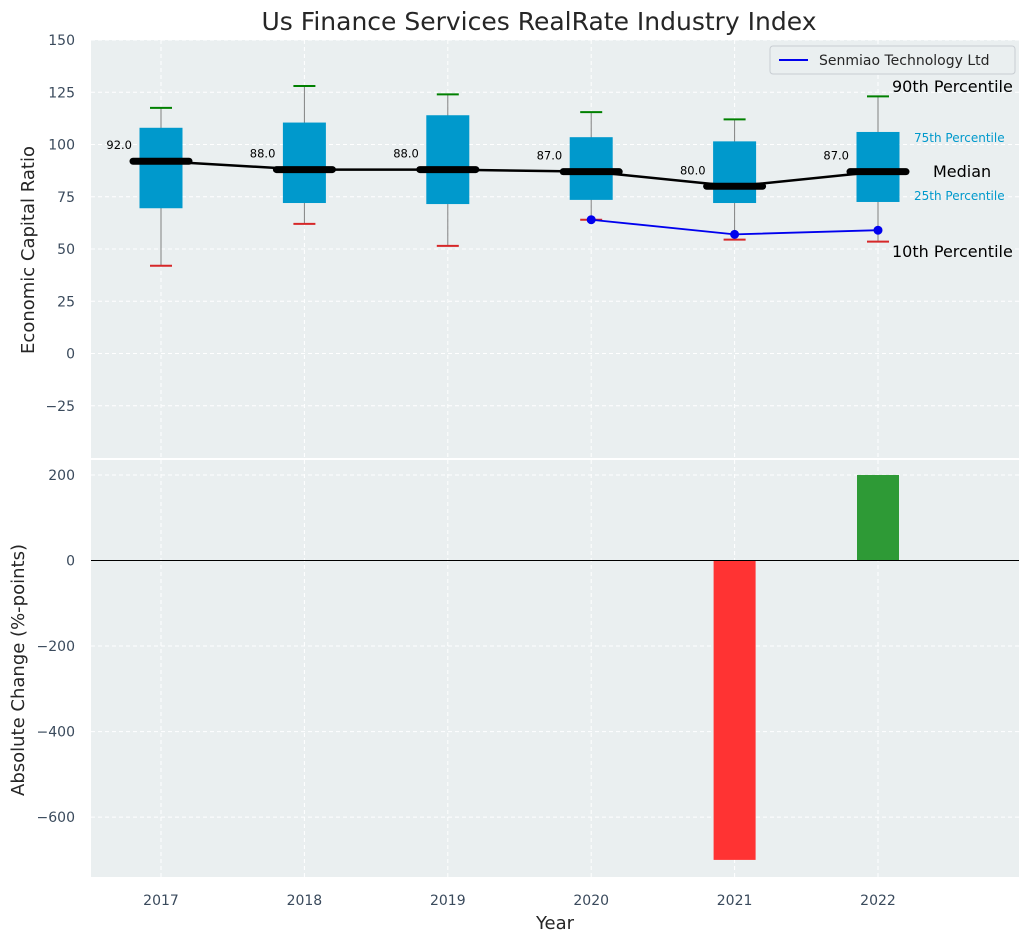 This screenshot has width=1029, height=942. What do you see at coordinates (734, 227) in the screenshot?
I see `company-series` at bounding box center [734, 227].